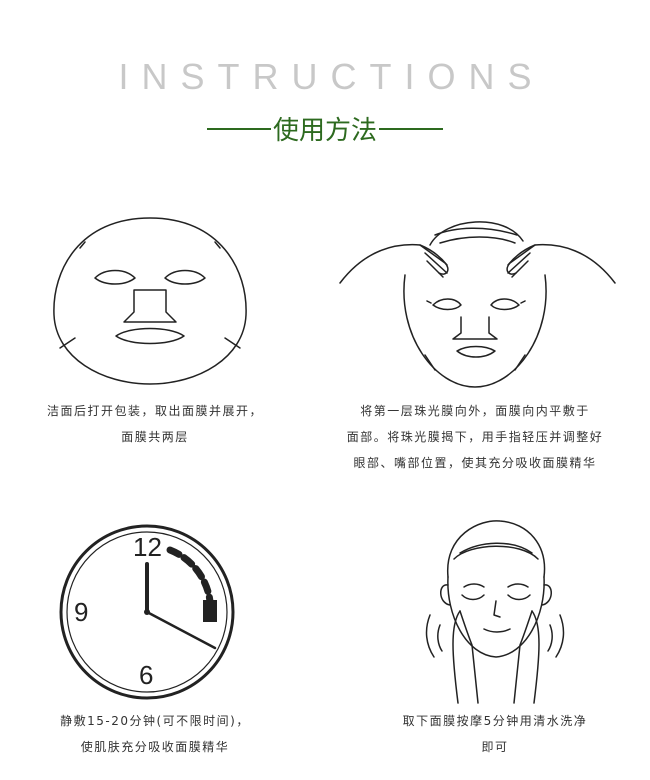 Image resolution: width=650 pixels, height=780 pixels. I want to click on title-right-dash, so click(411, 128).